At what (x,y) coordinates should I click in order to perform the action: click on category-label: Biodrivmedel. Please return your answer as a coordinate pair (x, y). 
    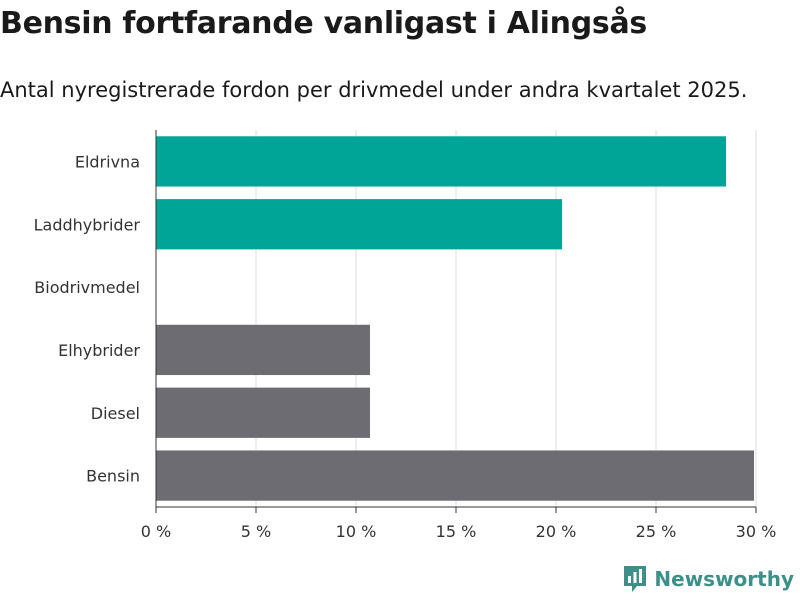
    Looking at the image, I should click on (87, 287).